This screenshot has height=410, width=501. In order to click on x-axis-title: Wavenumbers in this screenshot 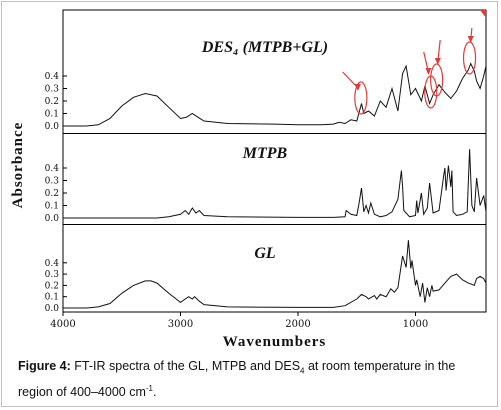, I will do `click(275, 342)`.